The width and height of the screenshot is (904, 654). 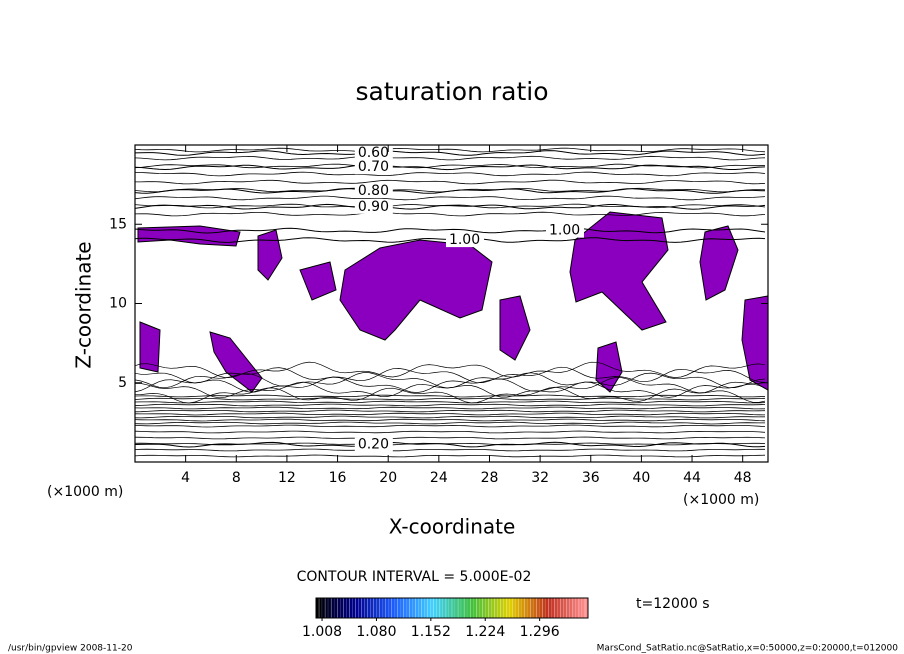 I want to click on time-label: t=12000 s, so click(x=673, y=604).